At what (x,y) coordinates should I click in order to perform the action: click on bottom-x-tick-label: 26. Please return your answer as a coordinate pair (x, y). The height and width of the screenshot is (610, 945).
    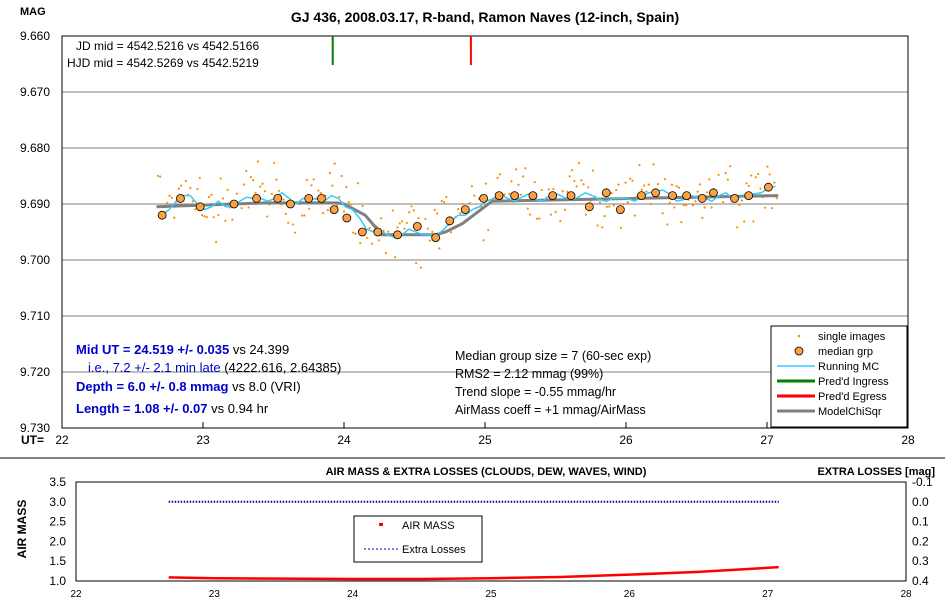
    Looking at the image, I should click on (630, 594).